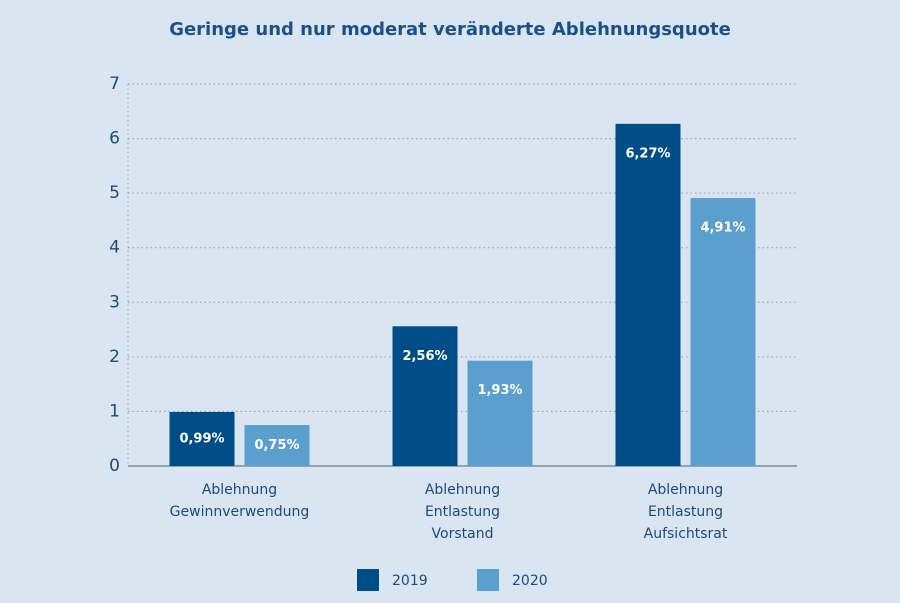 The image size is (900, 603). What do you see at coordinates (114, 84) in the screenshot?
I see `y-tick-label: 7` at bounding box center [114, 84].